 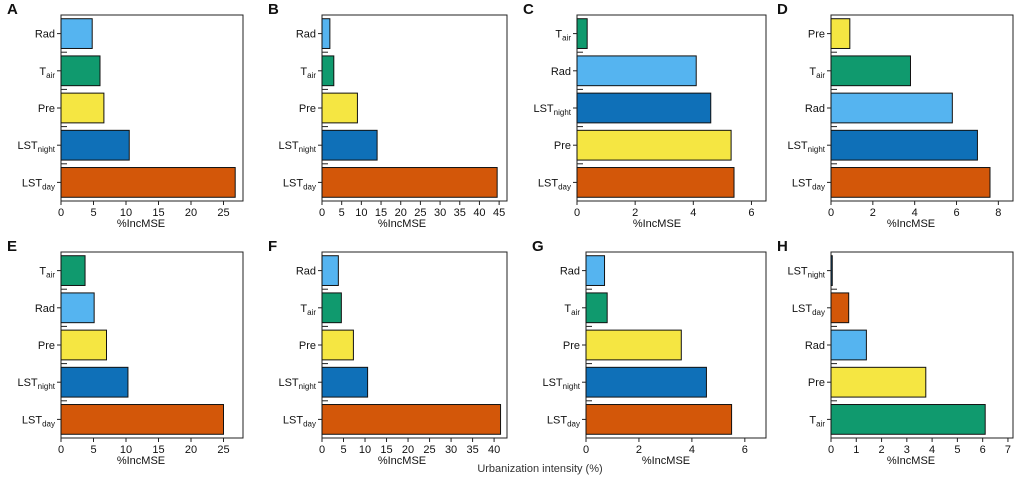 What do you see at coordinates (472, 450) in the screenshot?
I see `x-tick-label: 35` at bounding box center [472, 450].